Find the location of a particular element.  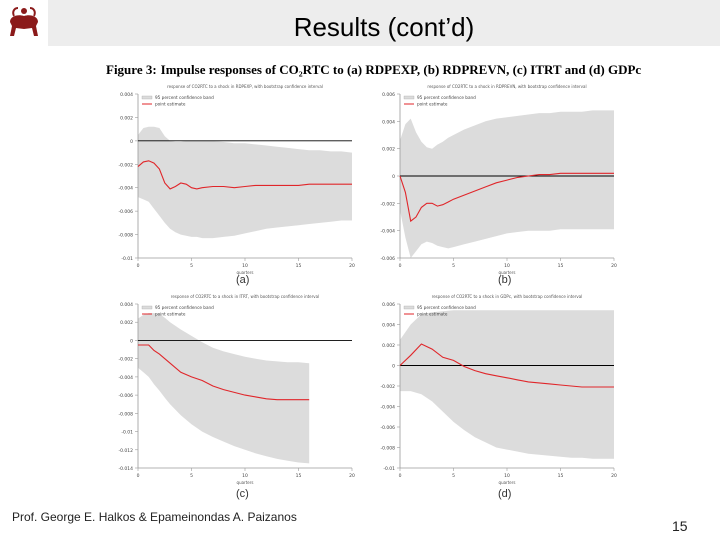

slide-title: Results (cont’d) is located at coordinates (384, 27).